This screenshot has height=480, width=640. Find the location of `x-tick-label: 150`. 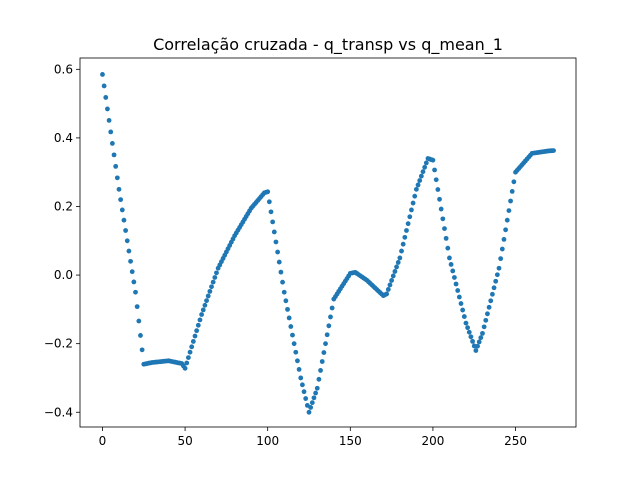

x-tick-label: 150 is located at coordinates (350, 441).